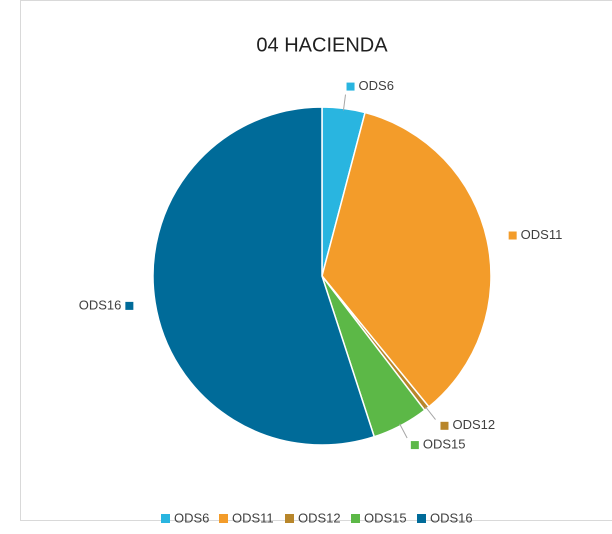 Image resolution: width=612 pixels, height=534 pixels. What do you see at coordinates (100, 304) in the screenshot?
I see `data-label: ODS16` at bounding box center [100, 304].